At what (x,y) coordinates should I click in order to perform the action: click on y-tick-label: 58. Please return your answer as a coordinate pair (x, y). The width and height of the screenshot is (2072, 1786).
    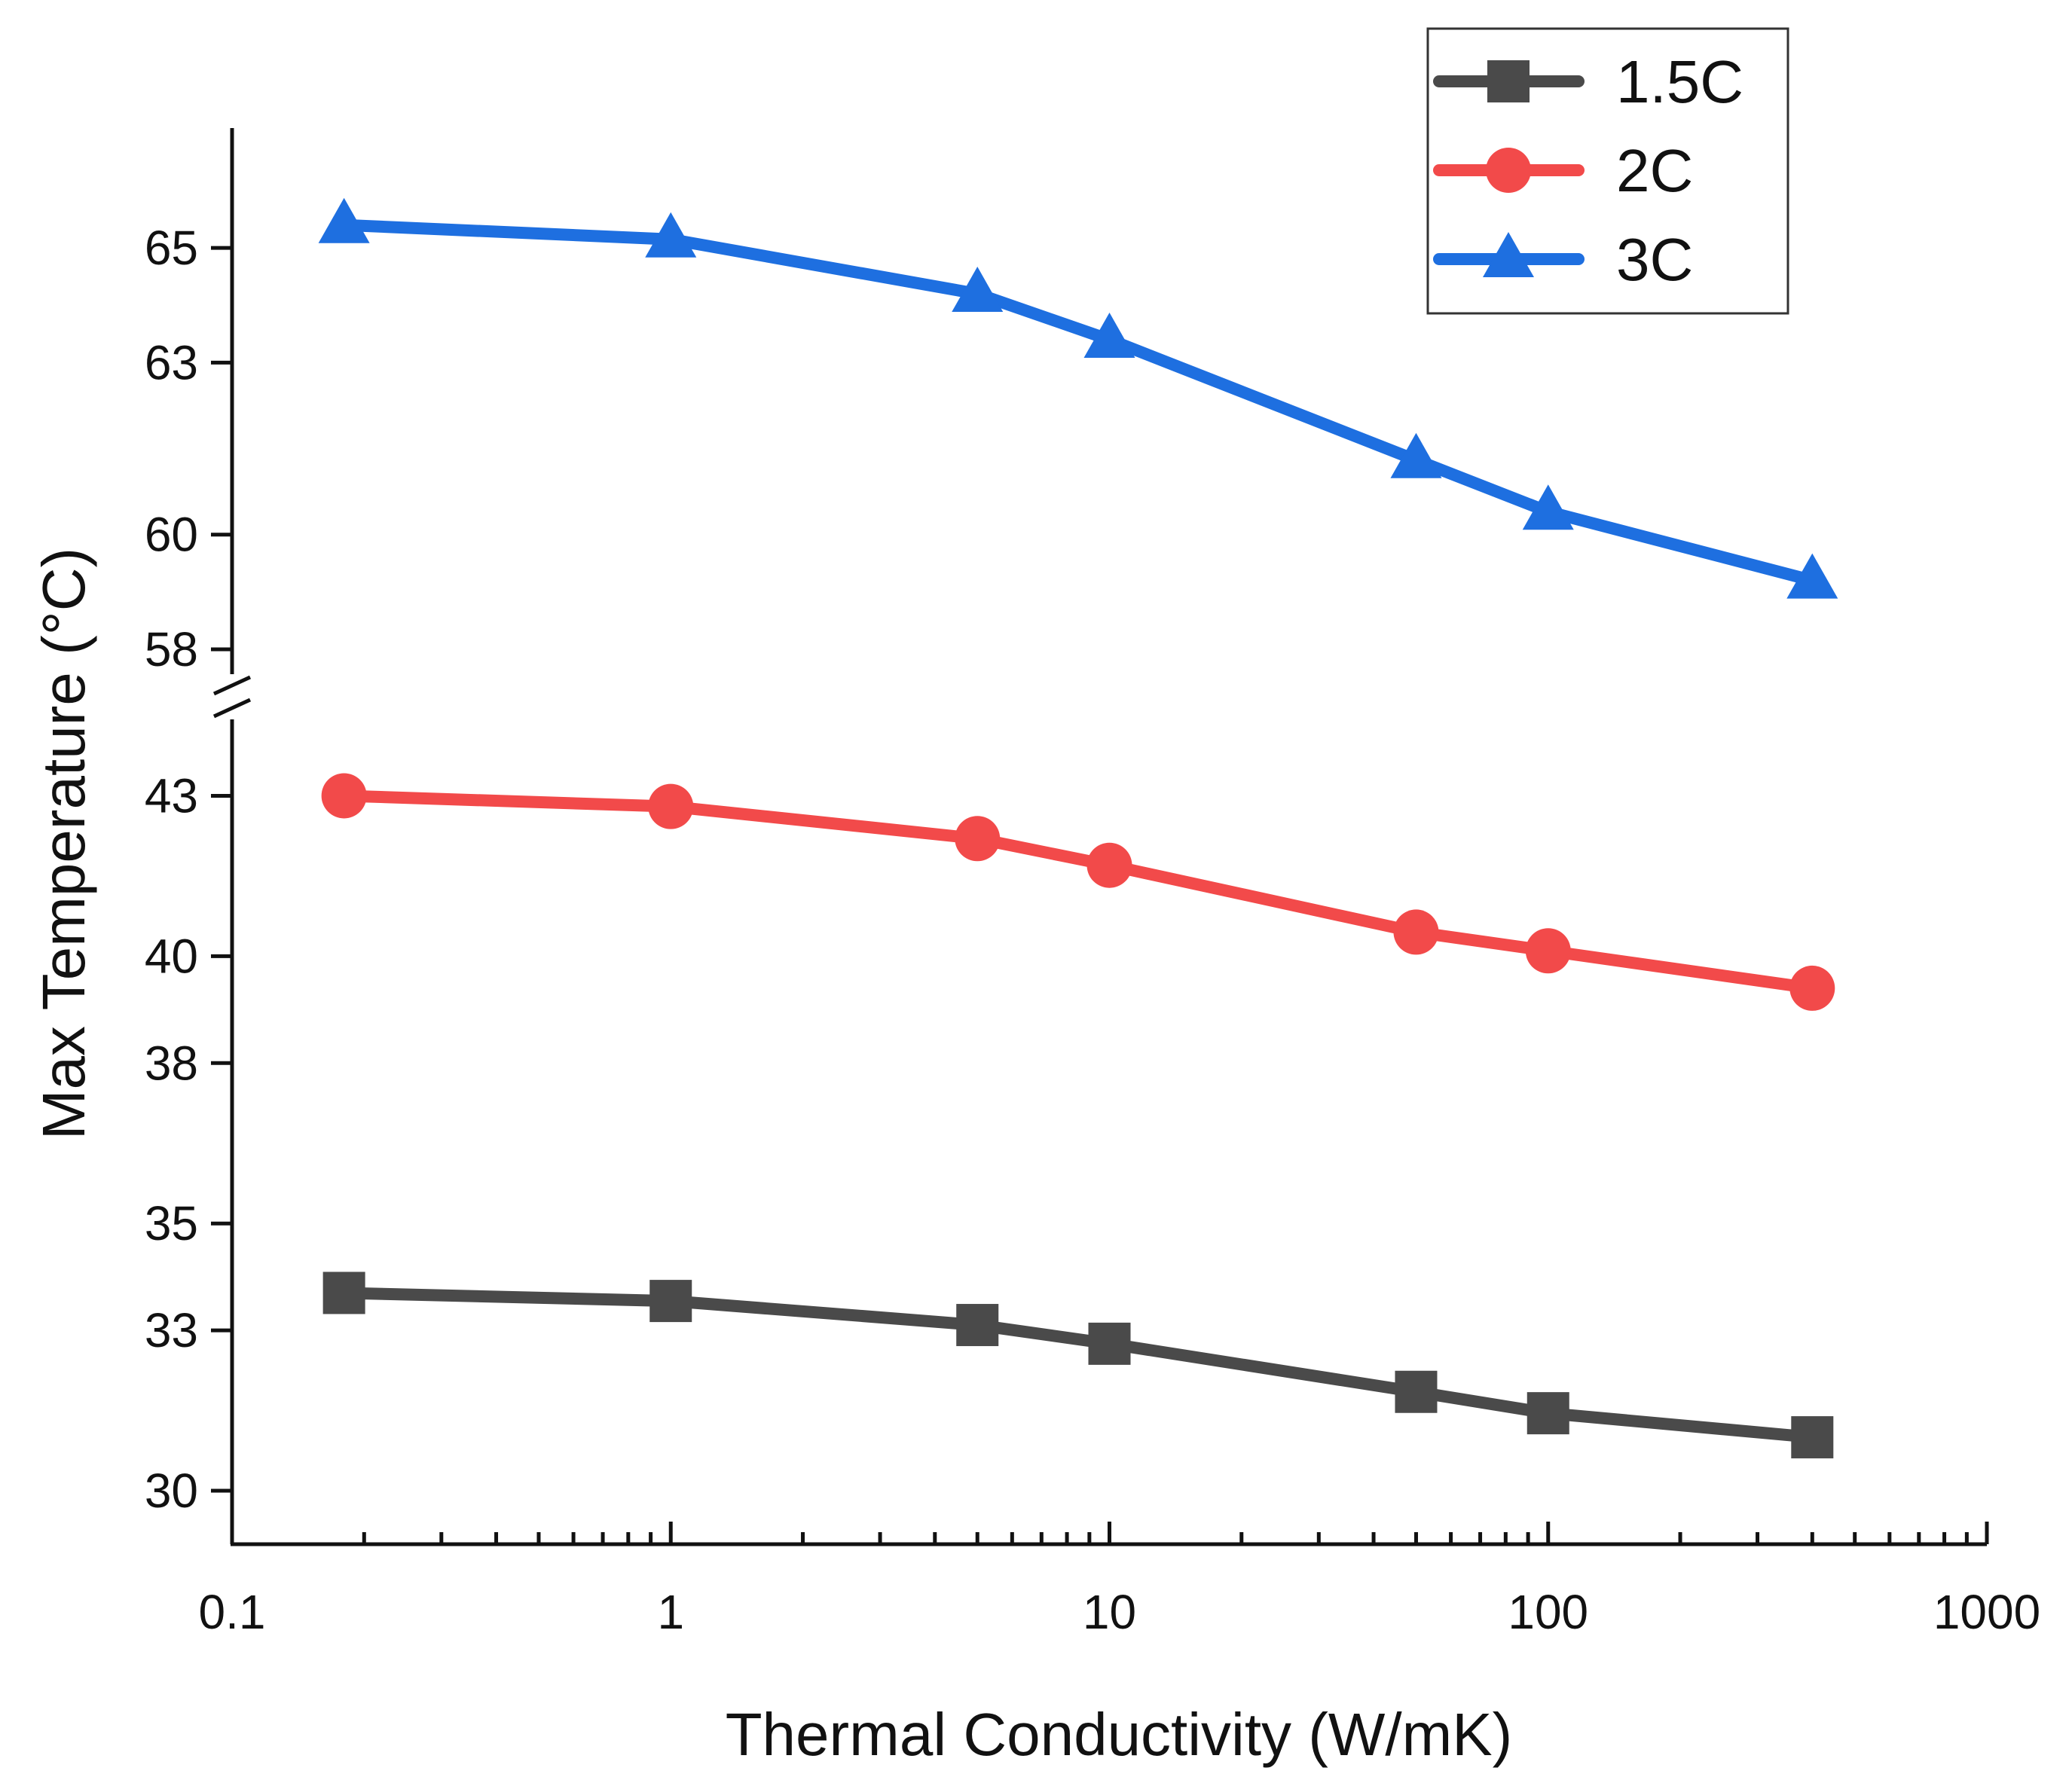
    Looking at the image, I should click on (172, 649).